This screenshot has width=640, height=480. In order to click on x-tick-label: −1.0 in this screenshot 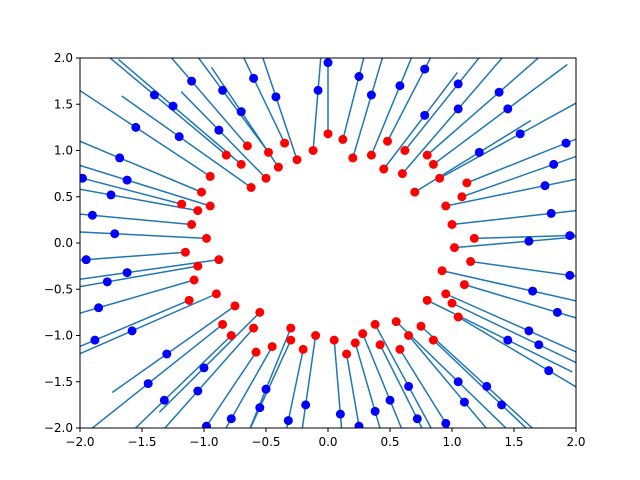, I will do `click(203, 442)`.